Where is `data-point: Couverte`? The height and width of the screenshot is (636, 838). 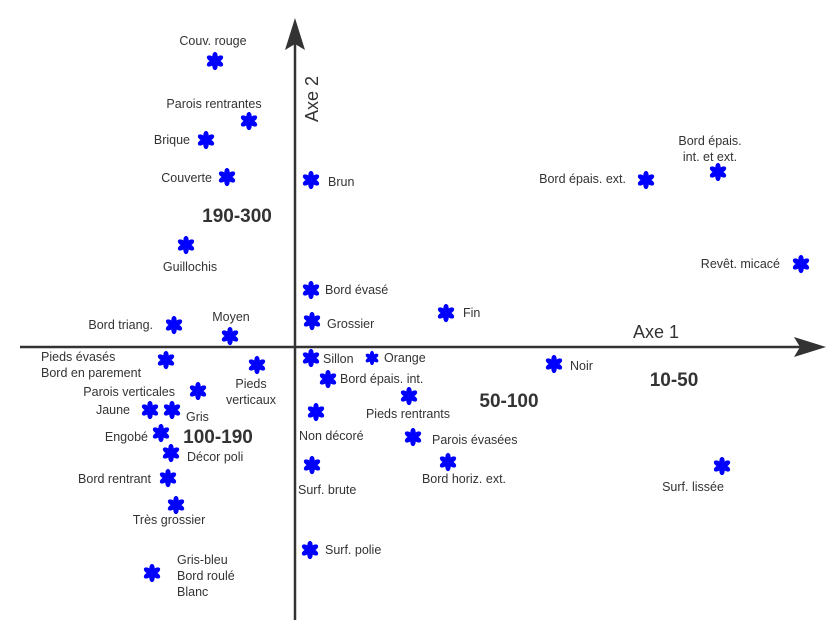
data-point: Couverte is located at coordinates (198, 177).